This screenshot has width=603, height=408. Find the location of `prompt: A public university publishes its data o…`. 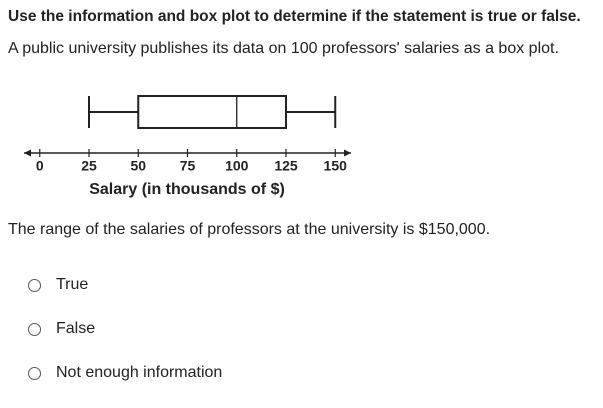

prompt: A public university publishes its data o… is located at coordinates (283, 48).